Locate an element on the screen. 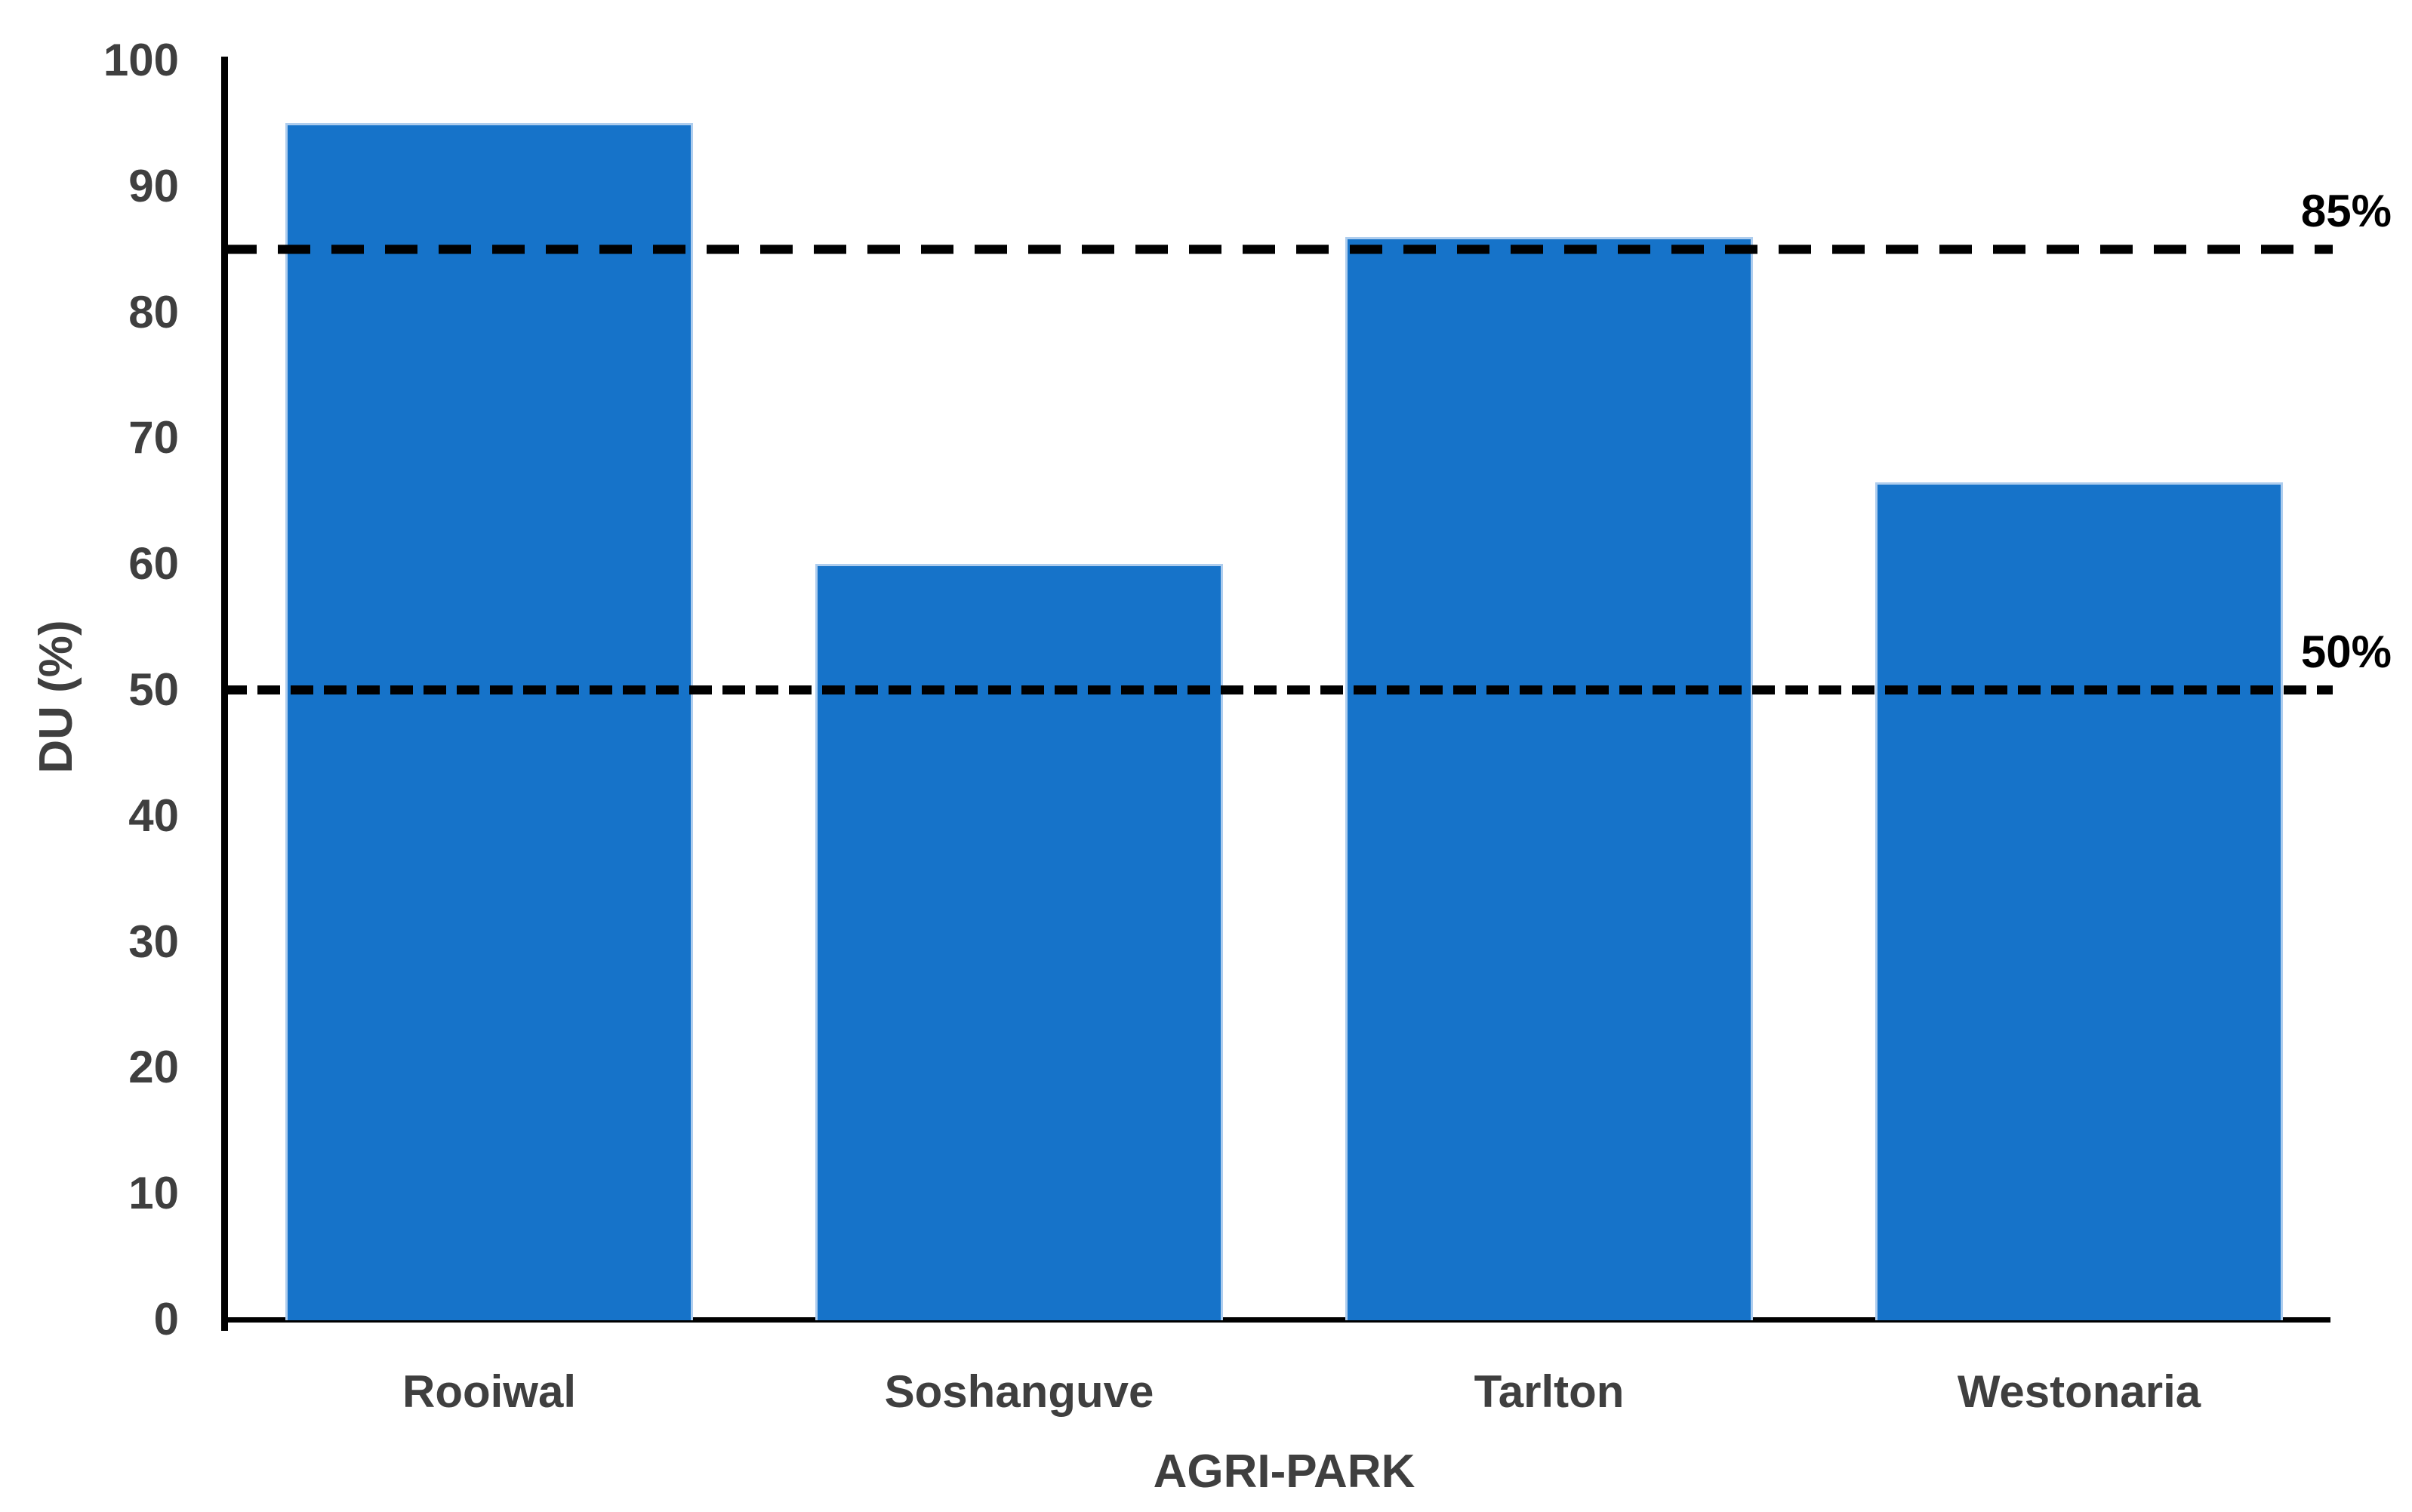 This screenshot has width=2412, height=1512. y-tick-label-40: 40 is located at coordinates (153, 815).